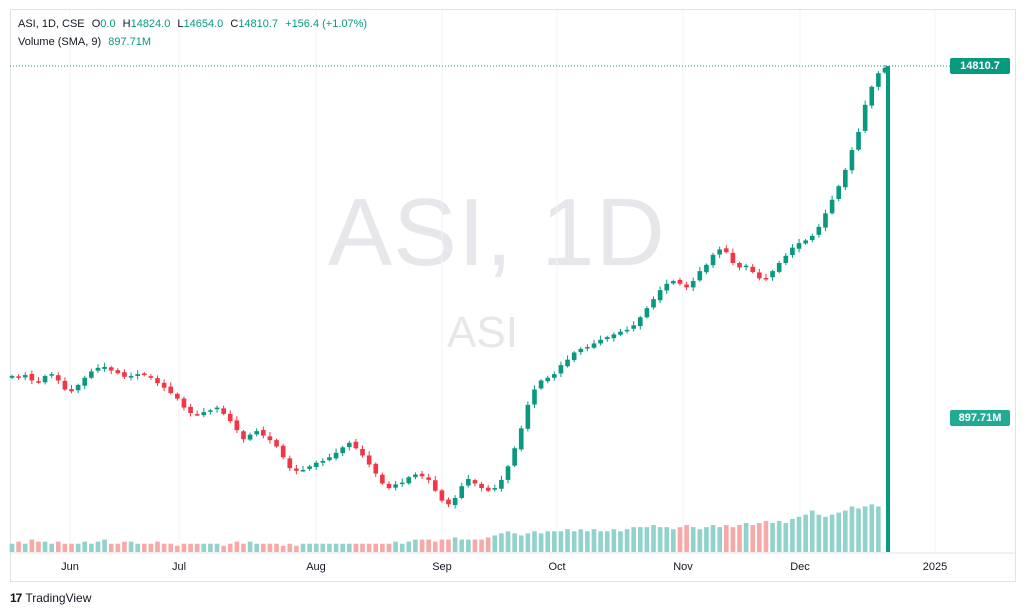 The image size is (1027, 616). What do you see at coordinates (60, 42) in the screenshot?
I see `legend-volume-label: Volume (SMA, 9)` at bounding box center [60, 42].